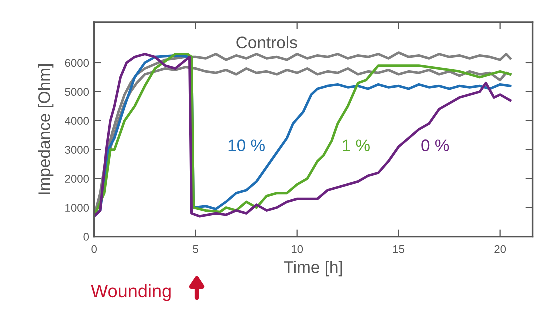 This screenshot has width=555, height=320. What do you see at coordinates (313, 269) in the screenshot?
I see `x-axis-title: Time [h]` at bounding box center [313, 269].